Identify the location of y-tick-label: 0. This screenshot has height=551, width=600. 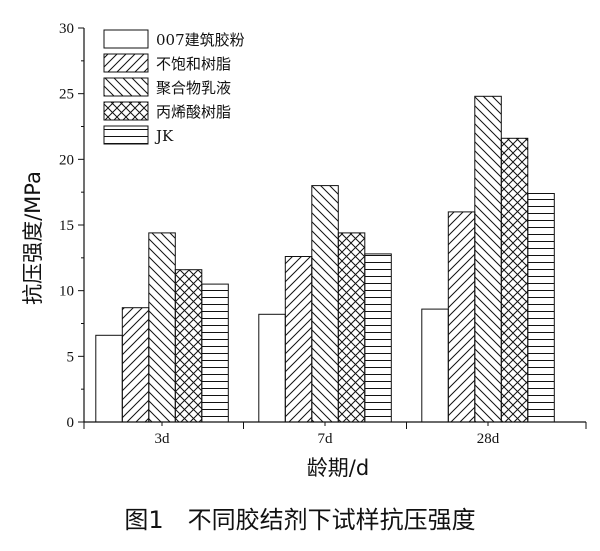
(71, 423).